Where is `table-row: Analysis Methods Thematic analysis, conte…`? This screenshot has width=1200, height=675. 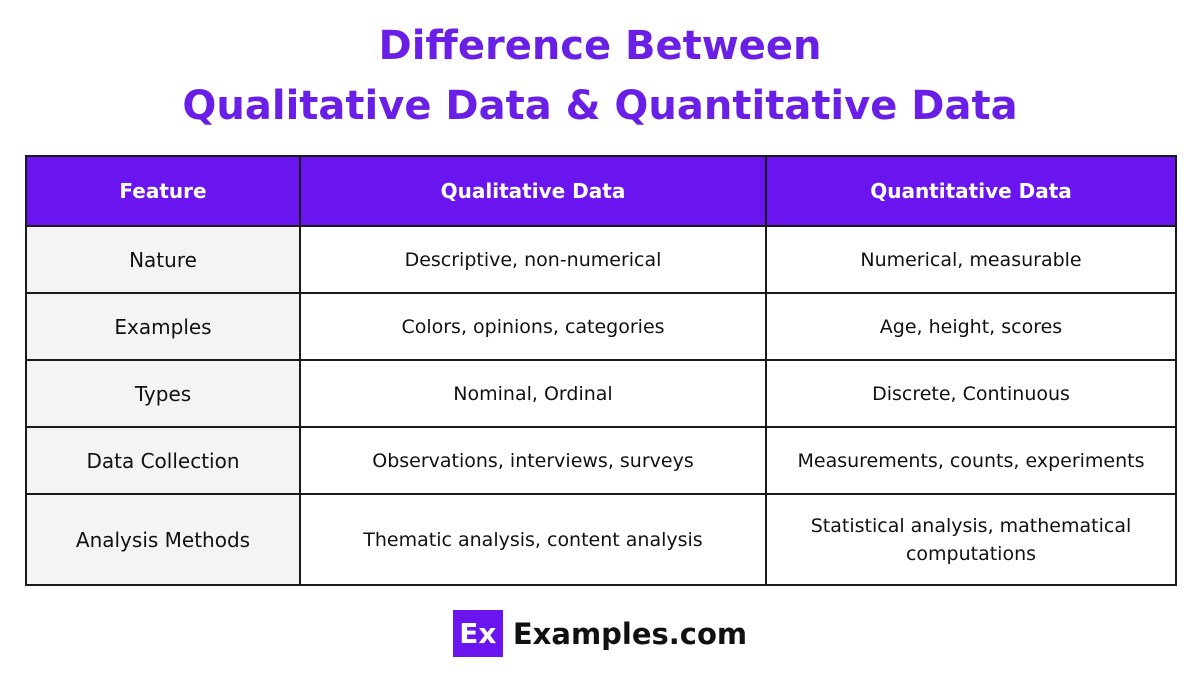
table-row: Analysis Methods Thematic analysis, conte… is located at coordinates (601, 539).